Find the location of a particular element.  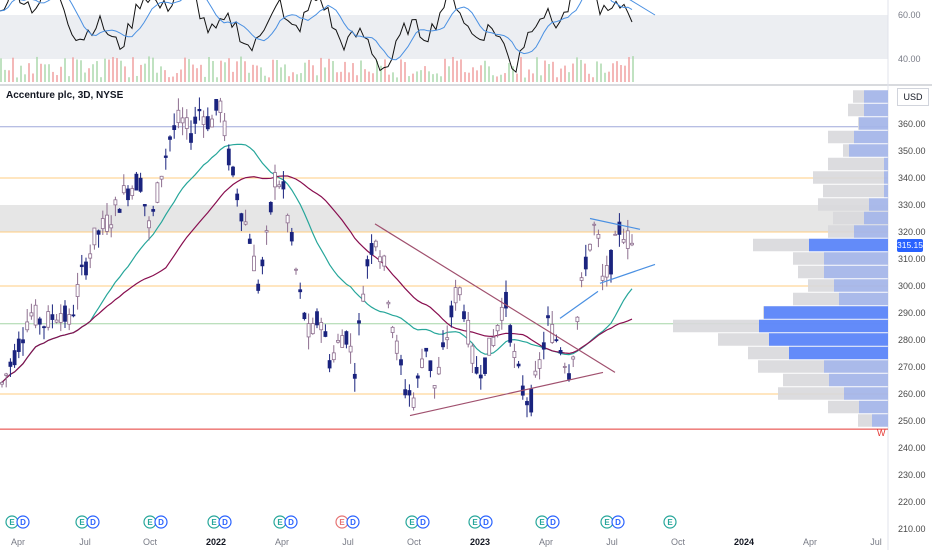

price-tick-label: 210.00 is located at coordinates (912, 529).